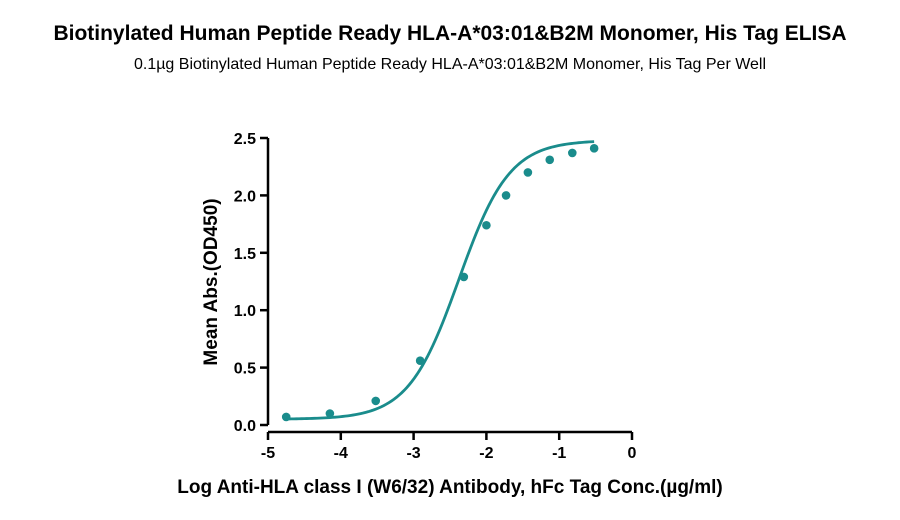 This screenshot has height=520, width=900. I want to click on y-tick-label: 1.0, so click(245, 311).